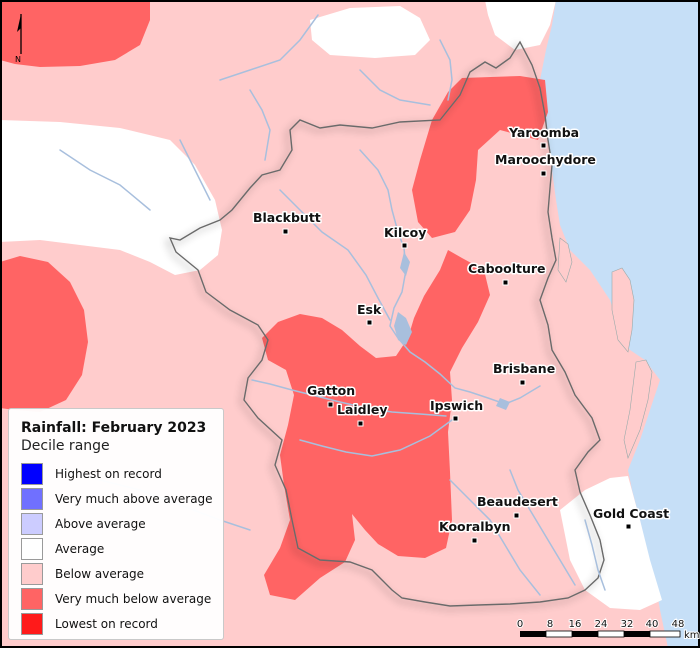  Describe the element at coordinates (331, 390) in the screenshot. I see `town-label: Gatton` at that location.